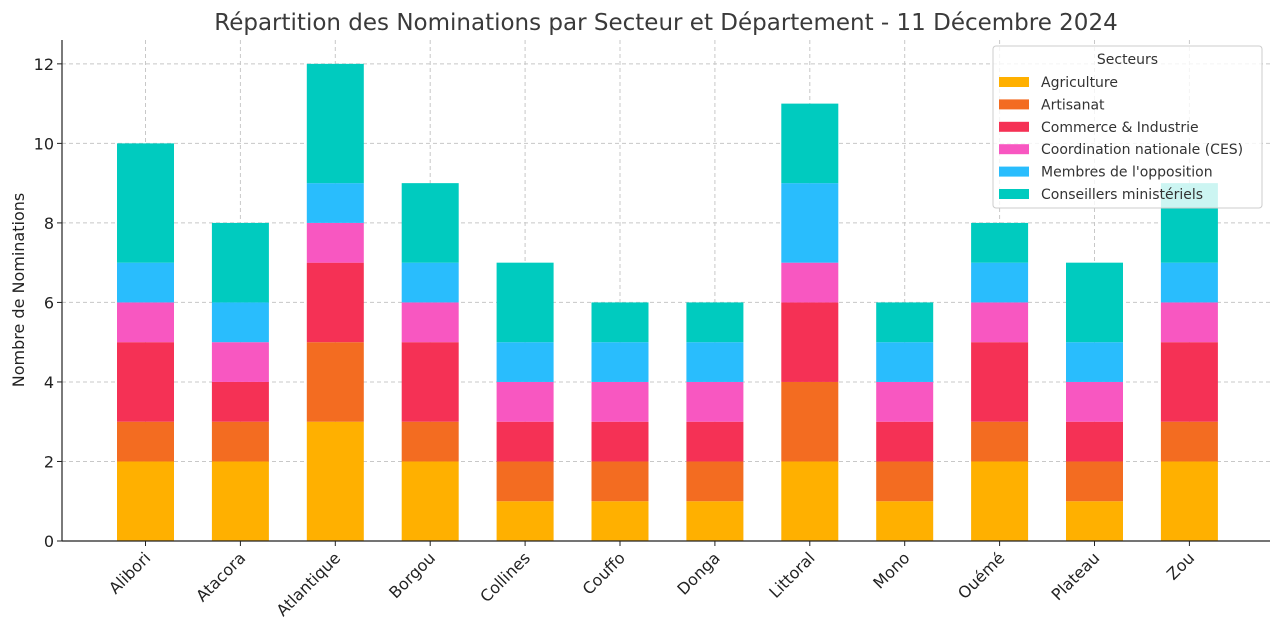 The width and height of the screenshot is (1280, 635). I want to click on legend-label: Agriculture, so click(1079, 83).